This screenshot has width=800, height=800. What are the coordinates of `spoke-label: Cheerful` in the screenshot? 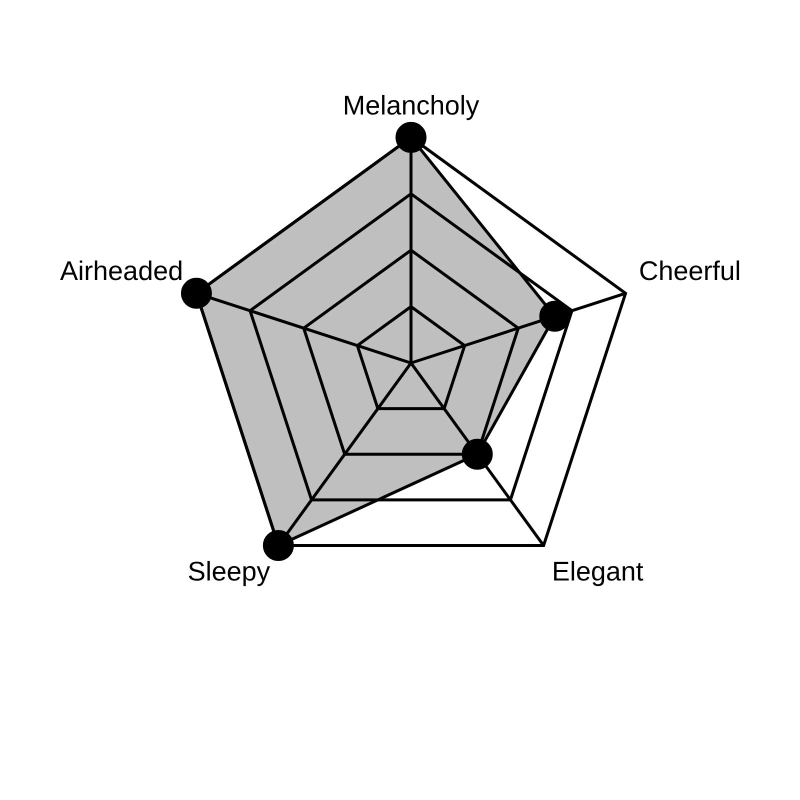 It's located at (689, 271).